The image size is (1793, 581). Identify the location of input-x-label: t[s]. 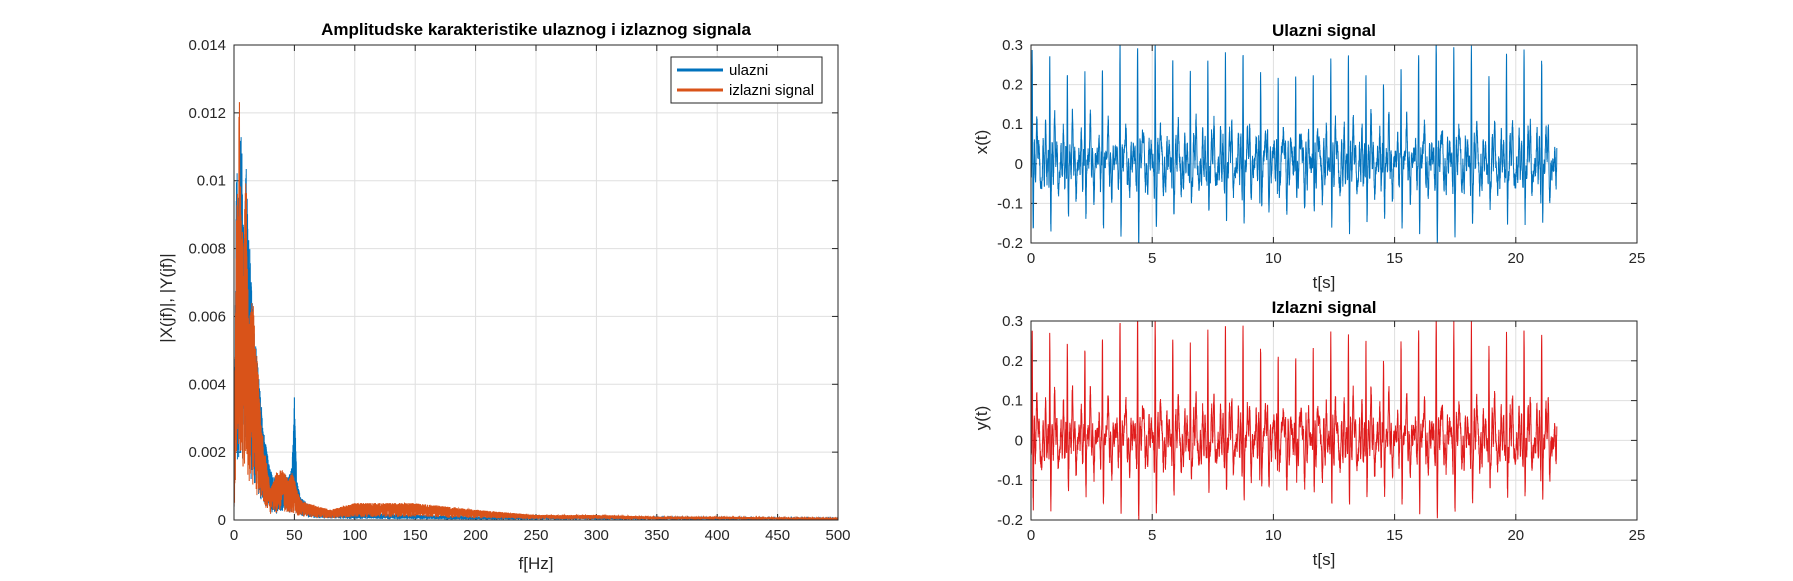
(1324, 282).